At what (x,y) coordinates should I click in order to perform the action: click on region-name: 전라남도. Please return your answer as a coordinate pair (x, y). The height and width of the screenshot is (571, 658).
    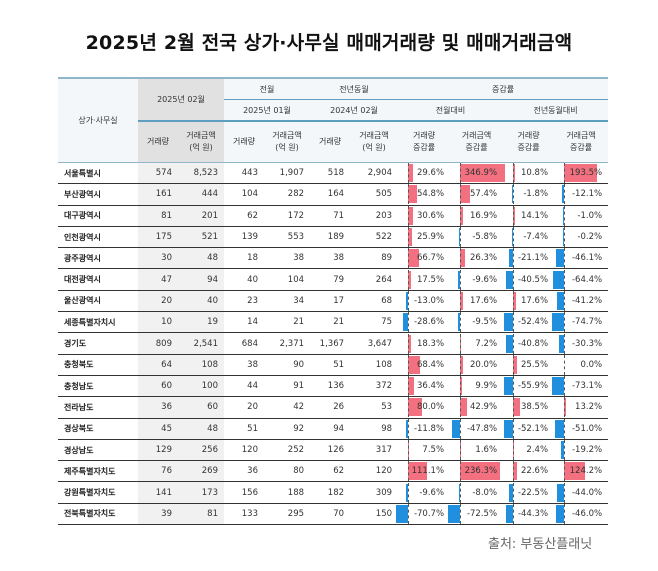
    Looking at the image, I should click on (98, 407).